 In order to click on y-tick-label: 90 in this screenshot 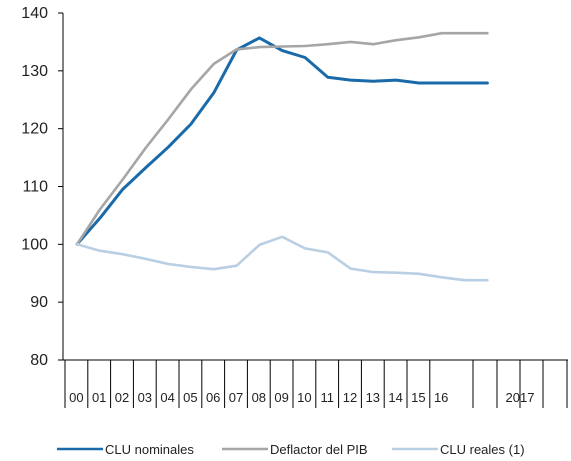, I will do `click(39, 302)`.